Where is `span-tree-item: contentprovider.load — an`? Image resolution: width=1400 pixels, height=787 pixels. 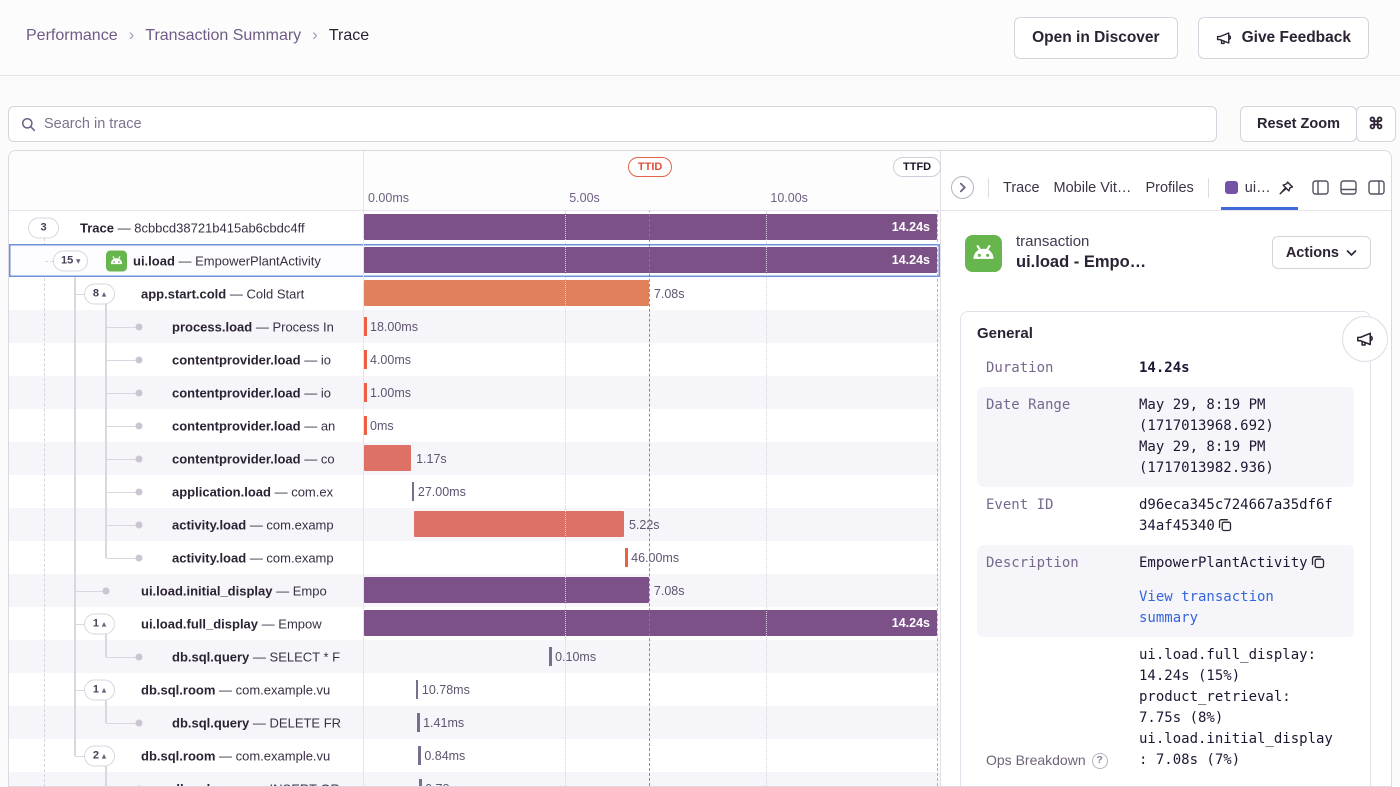
span-tree-item: contentprovider.load — an is located at coordinates (186, 425).